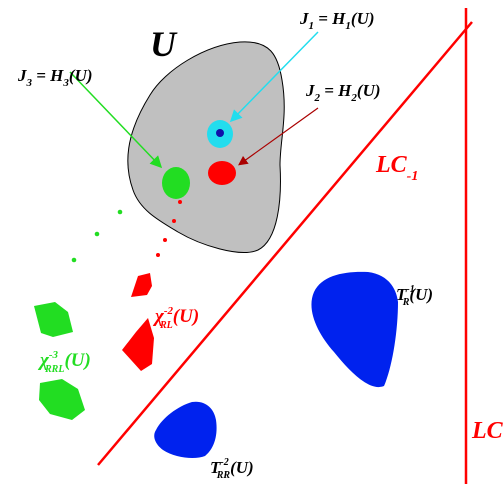 The width and height of the screenshot is (504, 495). What do you see at coordinates (53, 319) in the screenshot?
I see `green-shape-upper` at bounding box center [53, 319].